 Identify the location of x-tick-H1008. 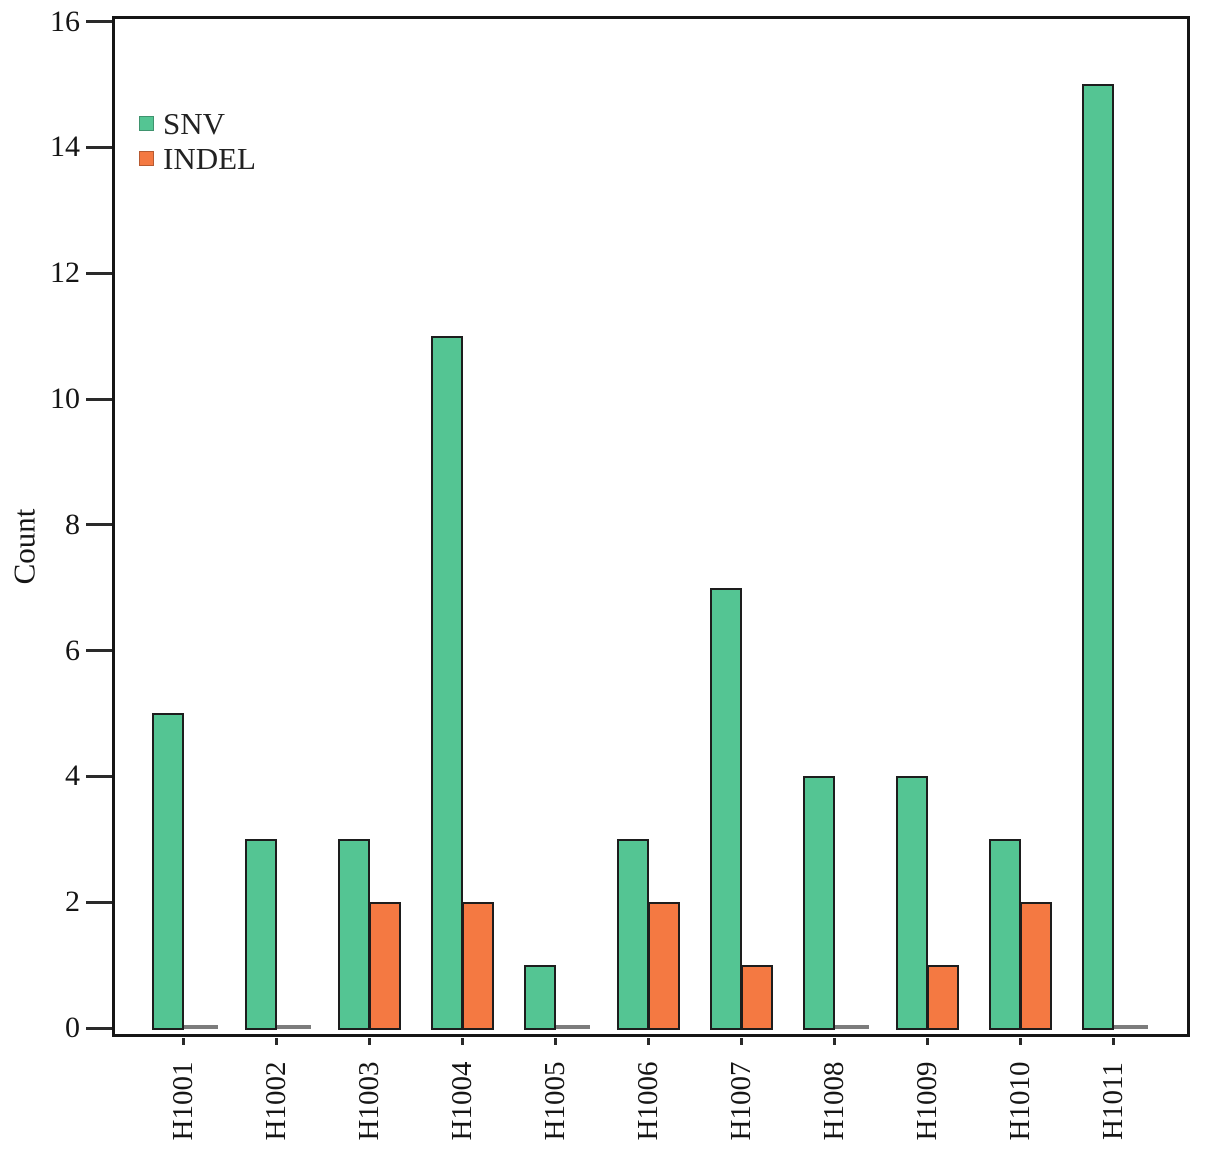
(834, 1041).